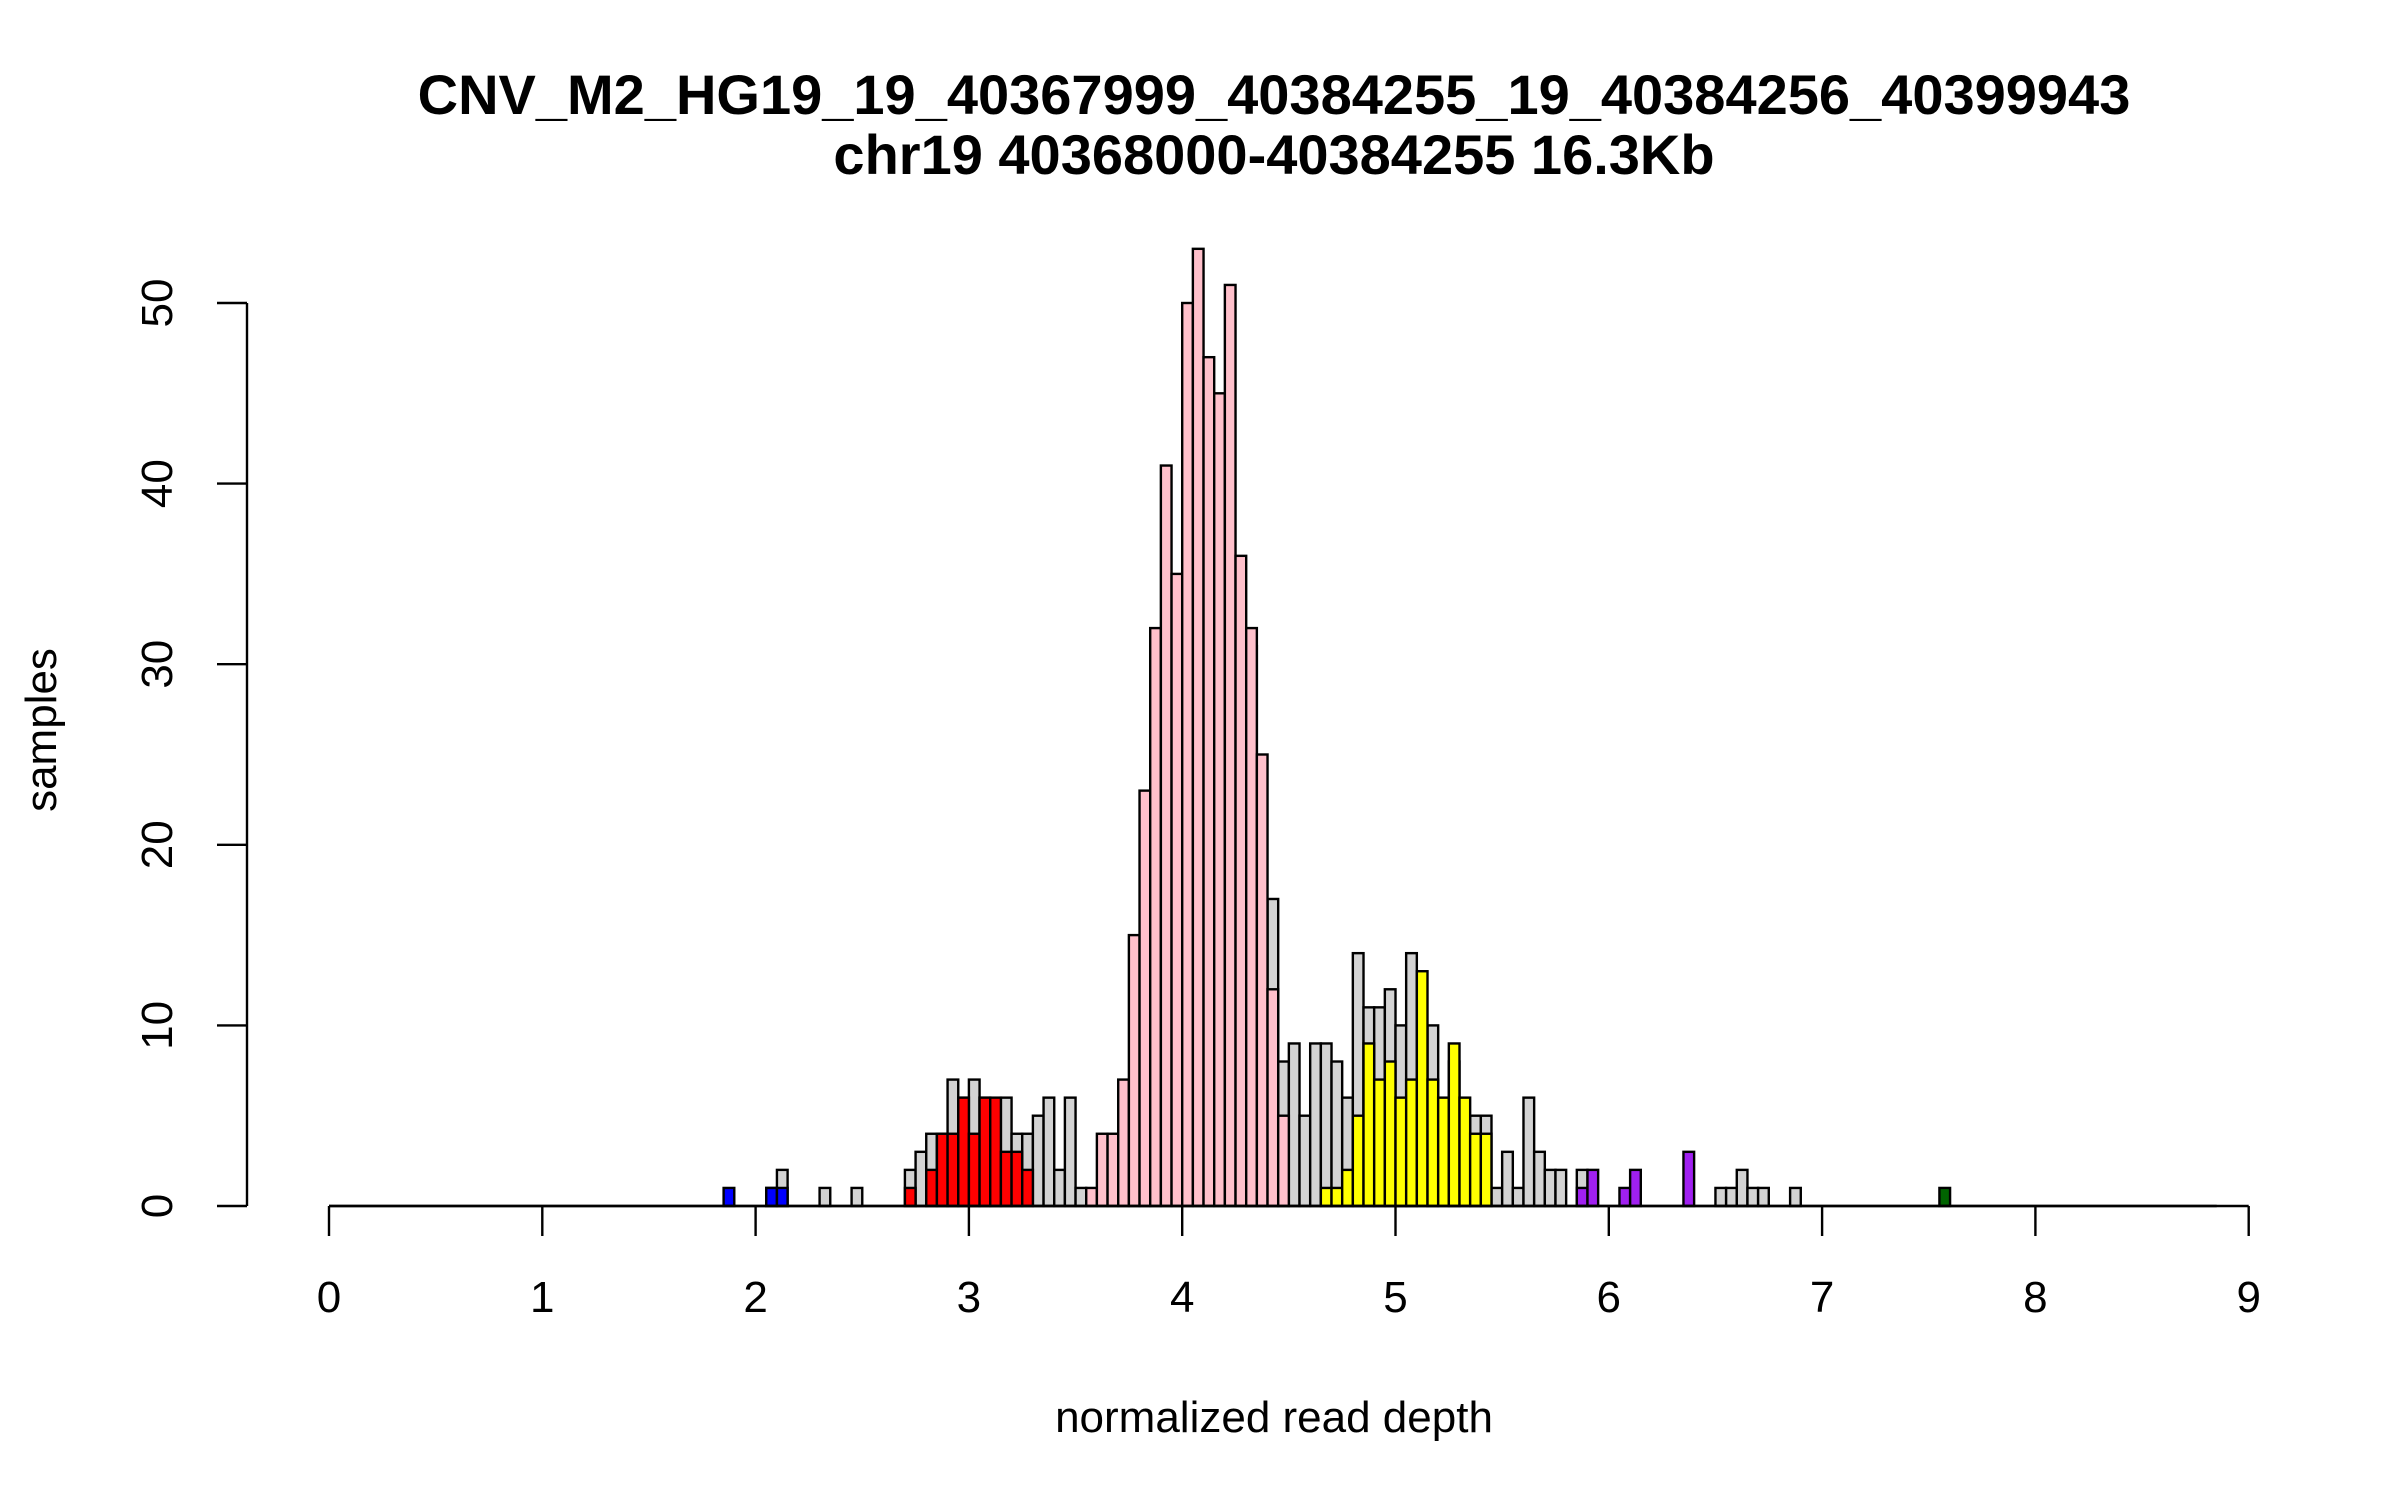 Image resolution: width=2400 pixels, height=1500 pixels. What do you see at coordinates (157, 1206) in the screenshot?
I see `y-tick-label: 0` at bounding box center [157, 1206].